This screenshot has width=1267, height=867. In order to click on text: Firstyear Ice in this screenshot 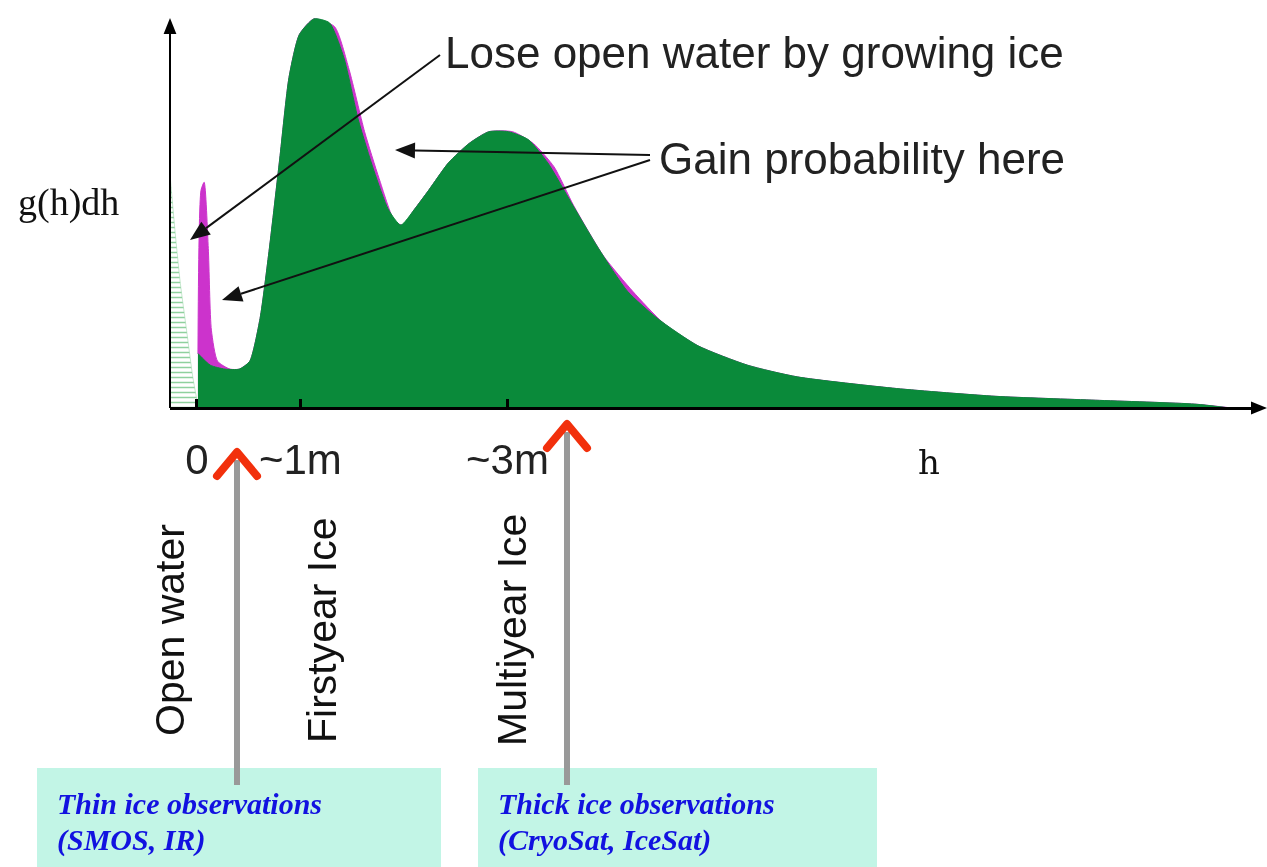, I will do `click(322, 630)`.